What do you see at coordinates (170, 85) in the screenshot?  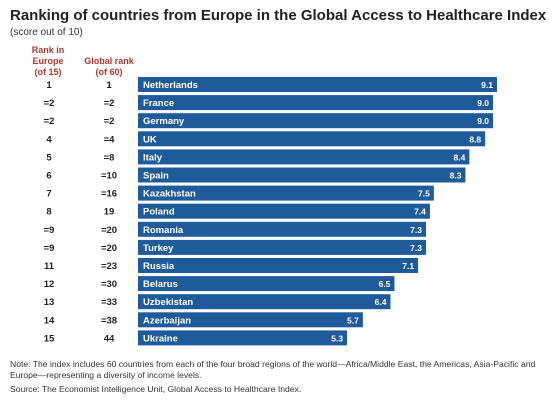 I see `bar-label-netherlands: Netherlands` at bounding box center [170, 85].